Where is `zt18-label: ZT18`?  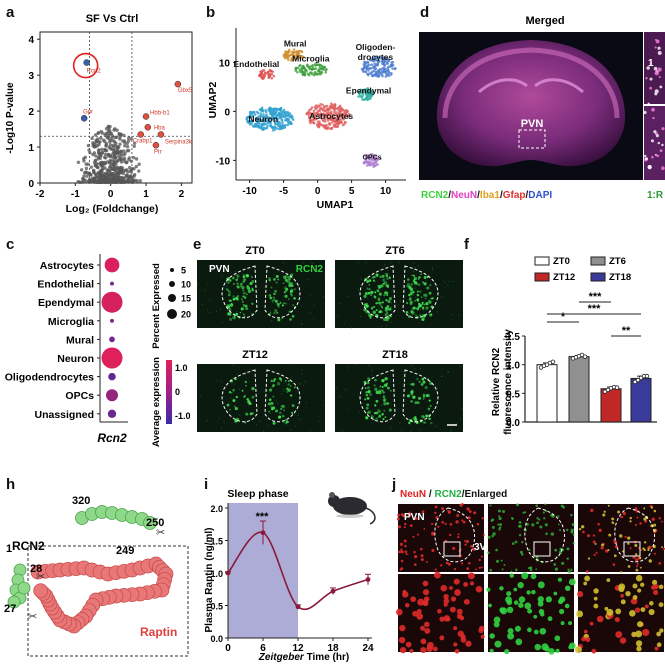
zt18-label: ZT18 is located at coordinates (395, 355).